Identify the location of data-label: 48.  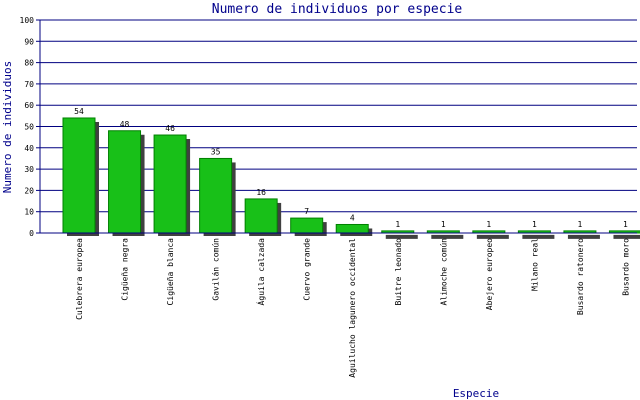
(125, 124).